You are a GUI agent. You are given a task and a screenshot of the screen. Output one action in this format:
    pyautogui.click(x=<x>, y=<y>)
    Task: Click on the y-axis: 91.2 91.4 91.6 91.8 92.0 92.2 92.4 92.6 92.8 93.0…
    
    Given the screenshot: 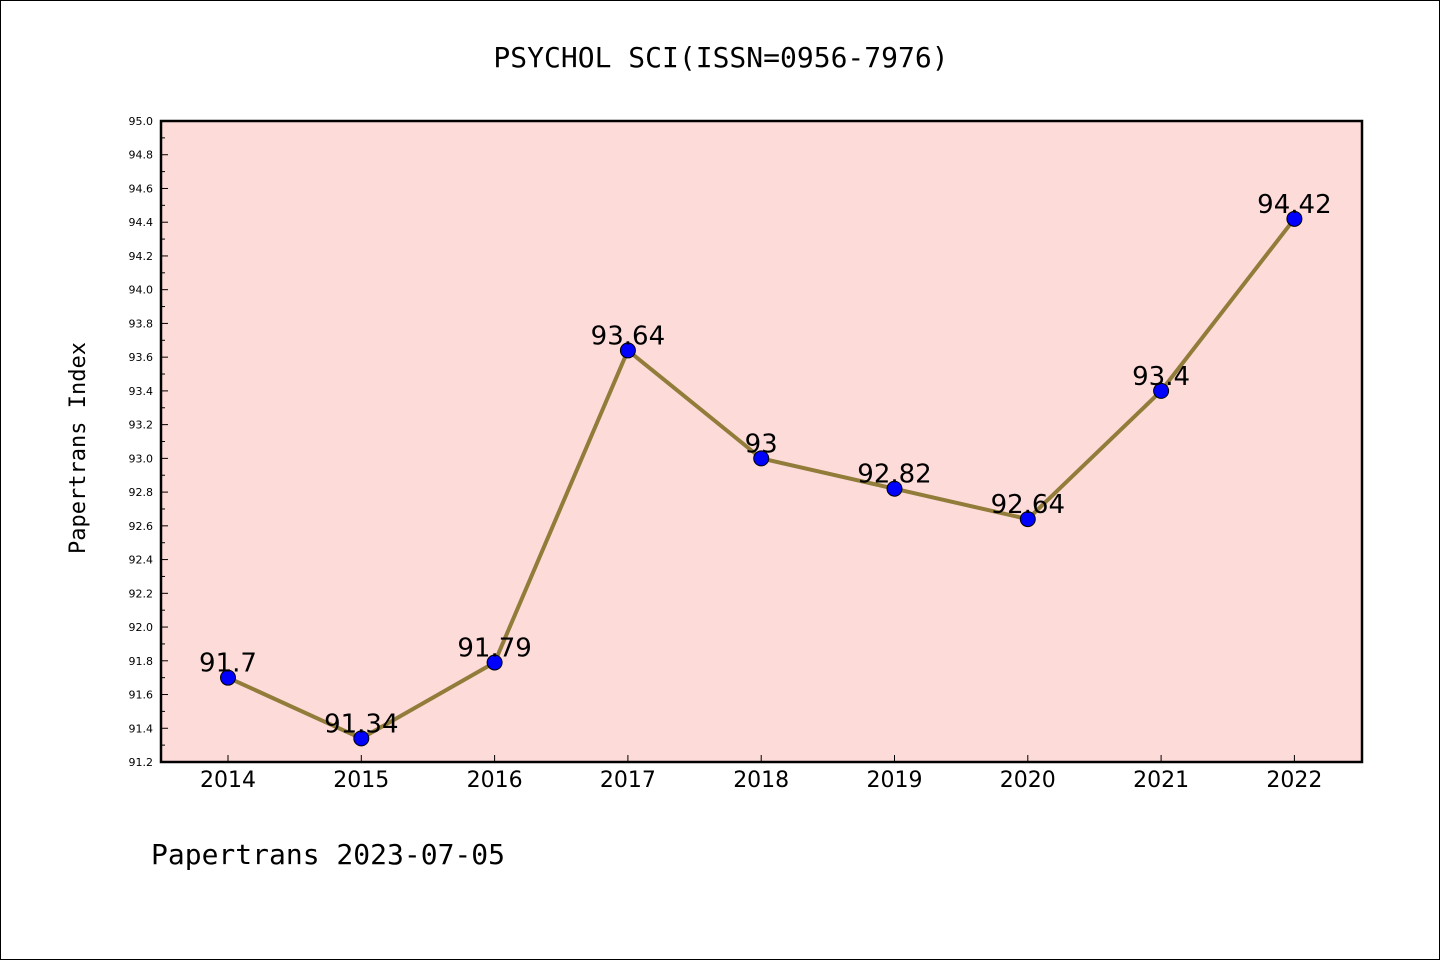 What is the action you would take?
    pyautogui.click(x=148, y=442)
    